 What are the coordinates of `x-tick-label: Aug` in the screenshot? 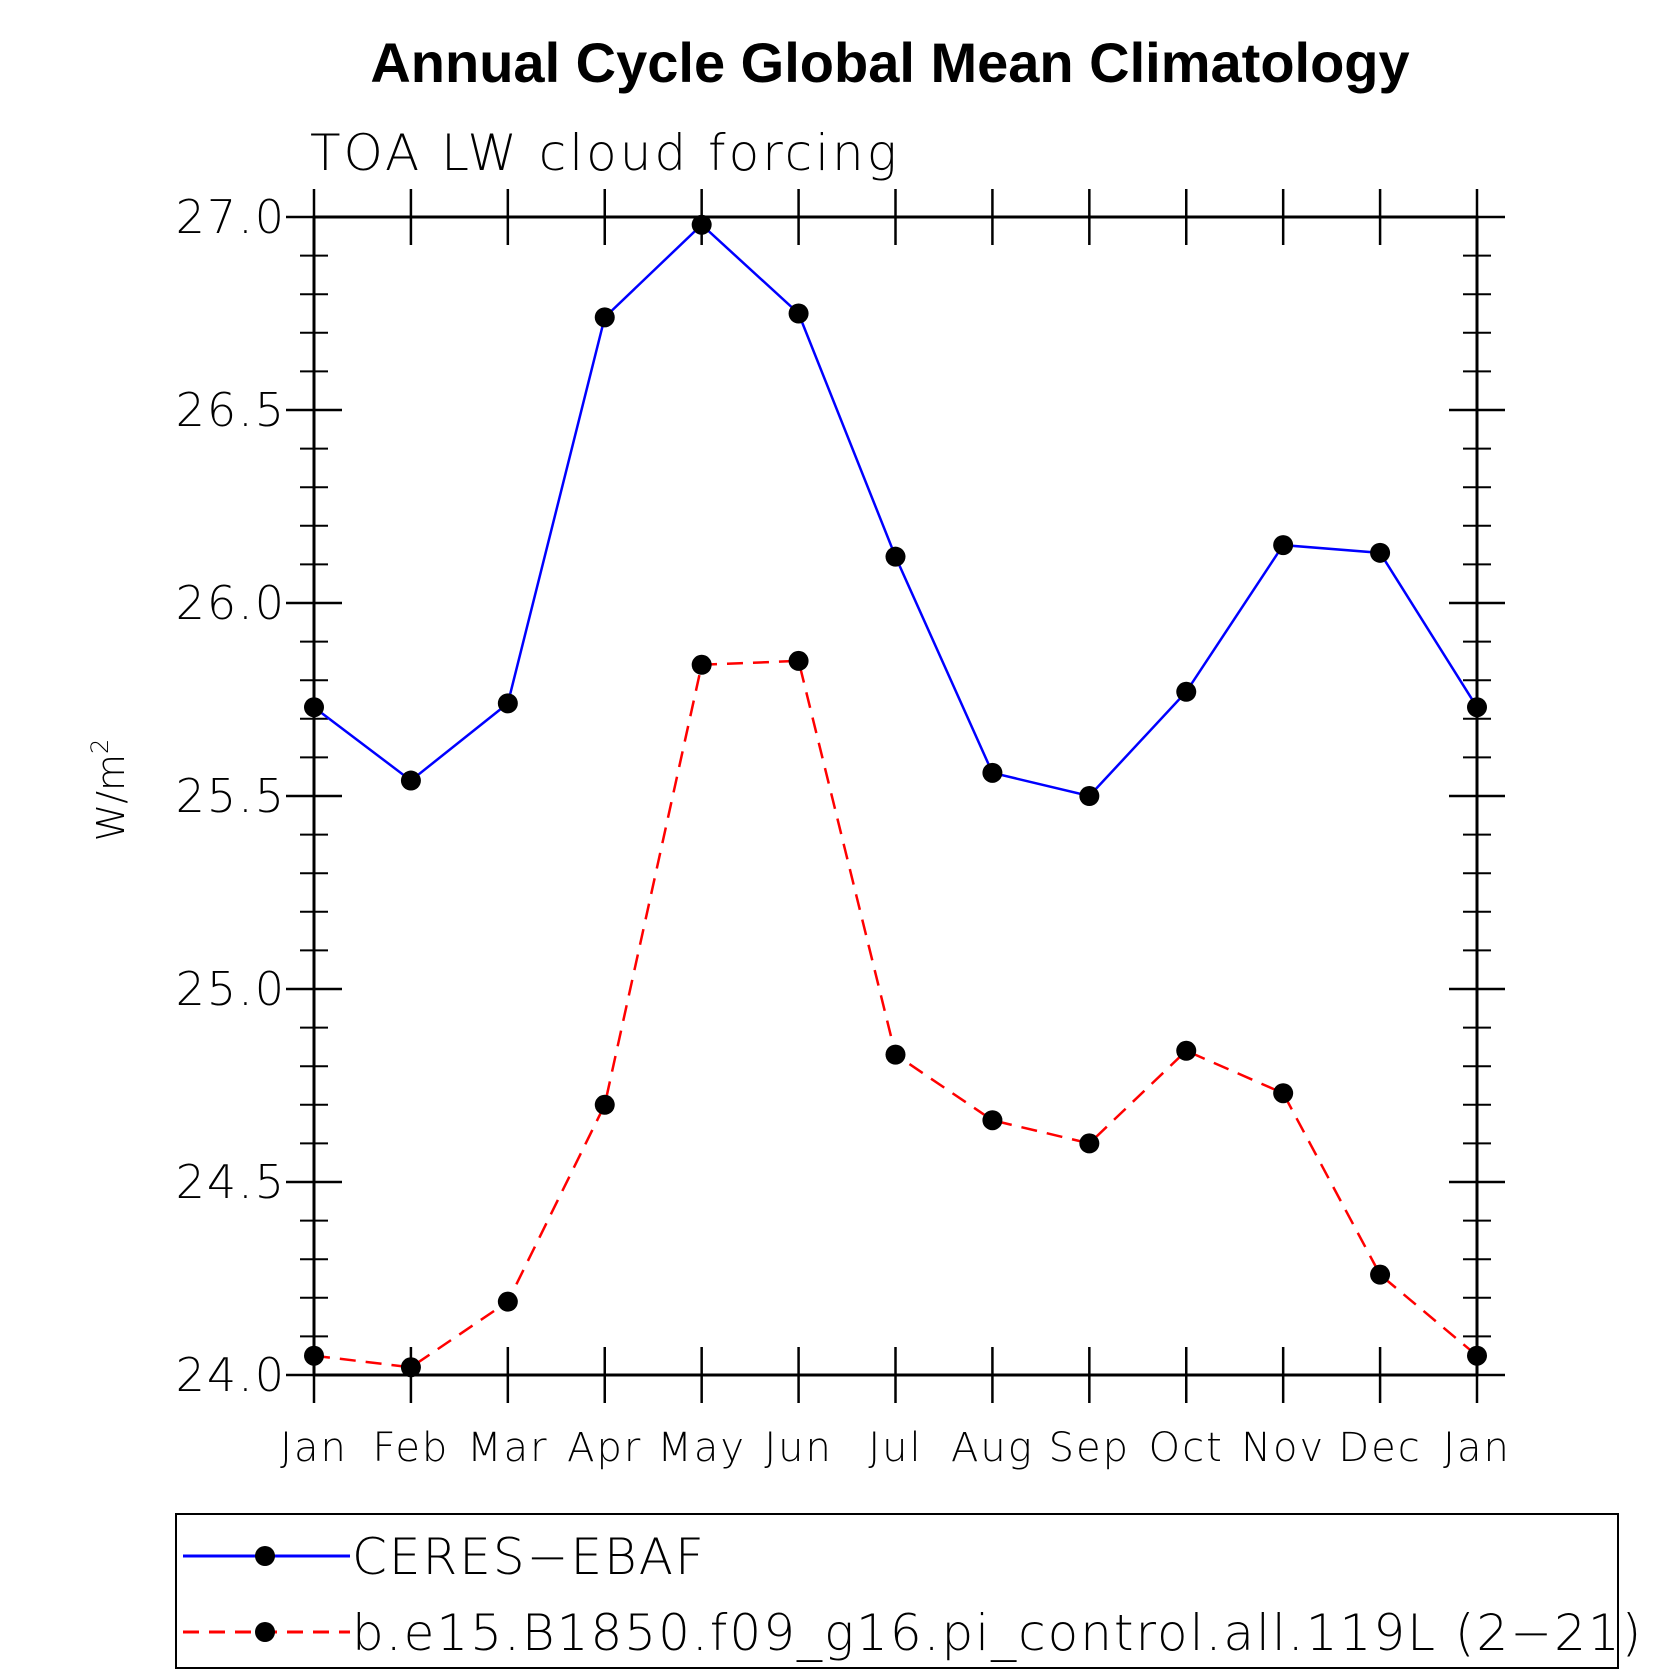 It's located at (992, 1448).